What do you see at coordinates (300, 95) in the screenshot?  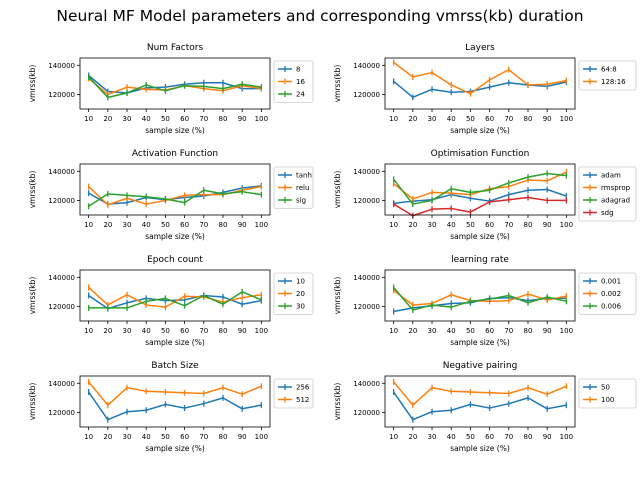 I see `legend-label: 24` at bounding box center [300, 95].